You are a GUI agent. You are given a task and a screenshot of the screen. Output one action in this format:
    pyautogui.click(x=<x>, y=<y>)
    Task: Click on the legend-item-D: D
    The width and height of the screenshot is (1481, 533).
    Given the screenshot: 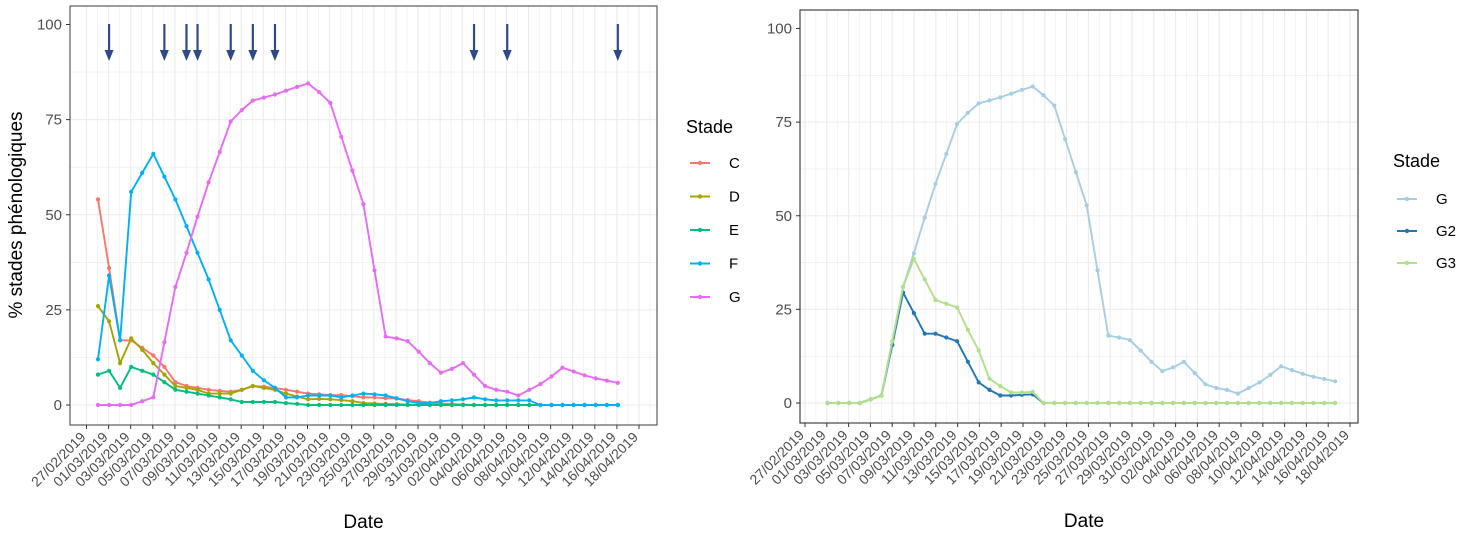 What is the action you would take?
    pyautogui.click(x=715, y=197)
    